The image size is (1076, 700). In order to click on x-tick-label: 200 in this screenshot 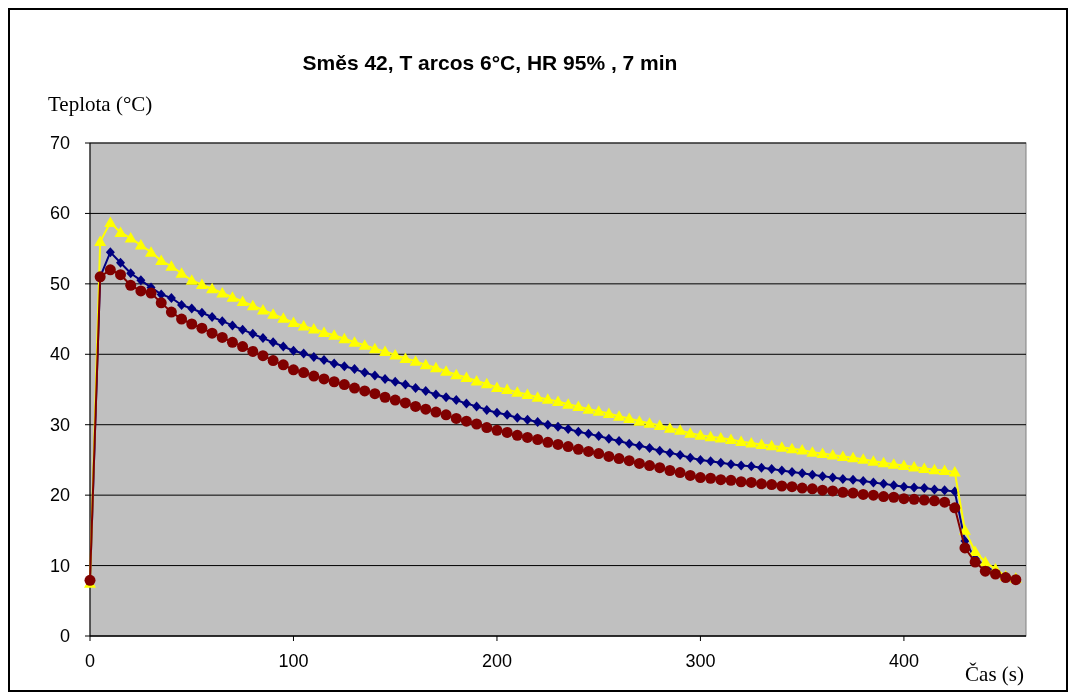, I will do `click(496, 661)`.